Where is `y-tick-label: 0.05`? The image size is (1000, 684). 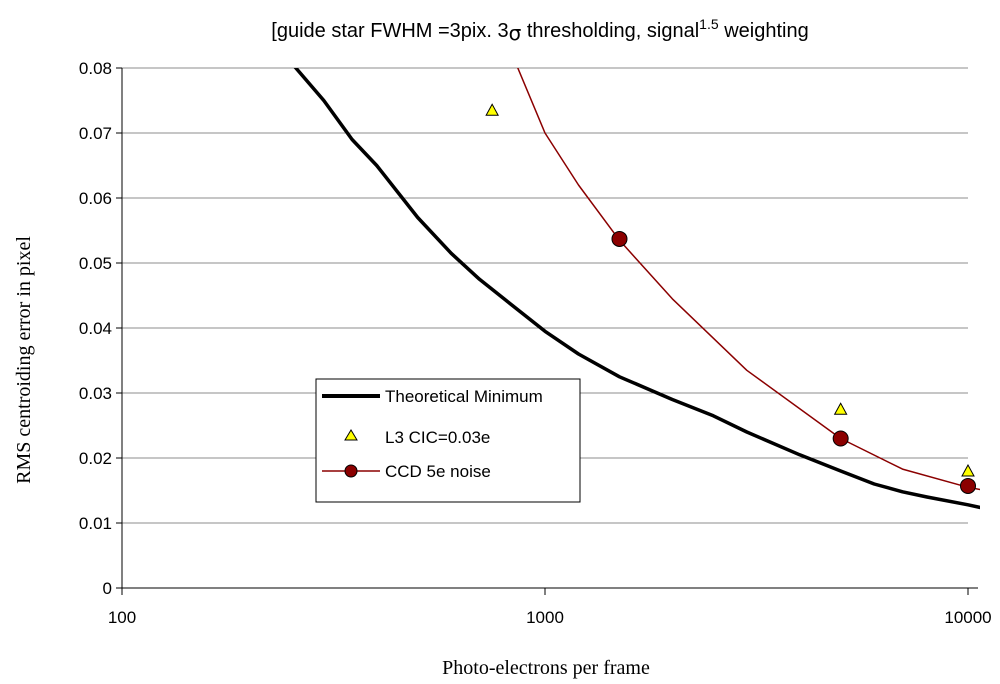
y-tick-label: 0.05 is located at coordinates (95, 263).